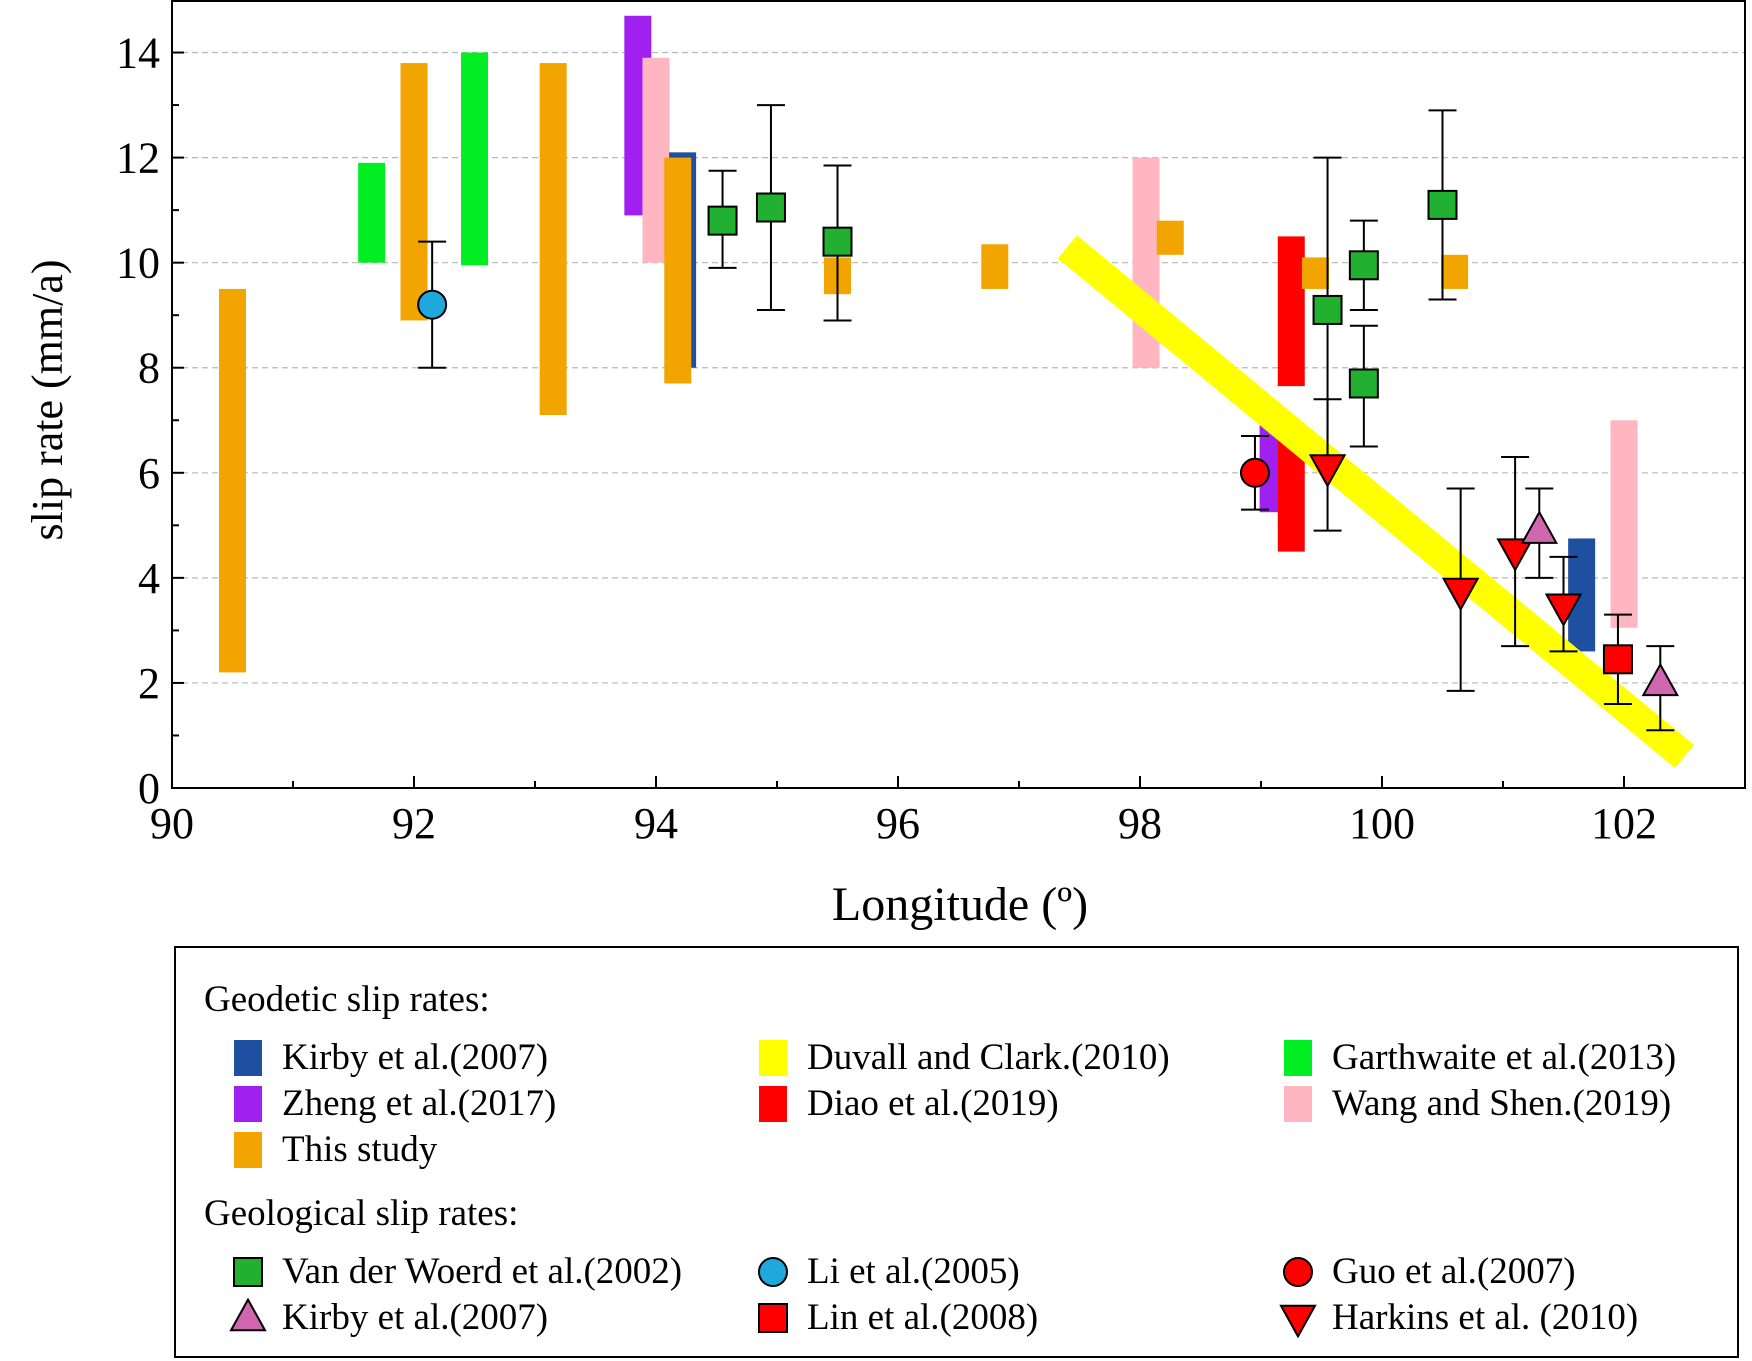 The height and width of the screenshot is (1361, 1752). I want to click on legend-label: Zheng et al.(2017), so click(419, 1103).